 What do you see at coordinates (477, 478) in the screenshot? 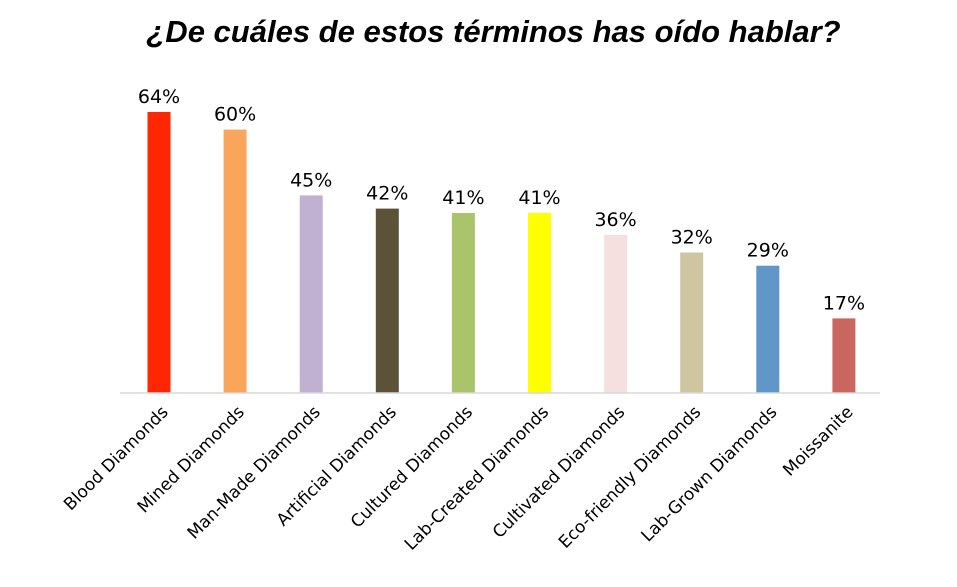
I see `category-label: Lab-Created Diamonds` at bounding box center [477, 478].